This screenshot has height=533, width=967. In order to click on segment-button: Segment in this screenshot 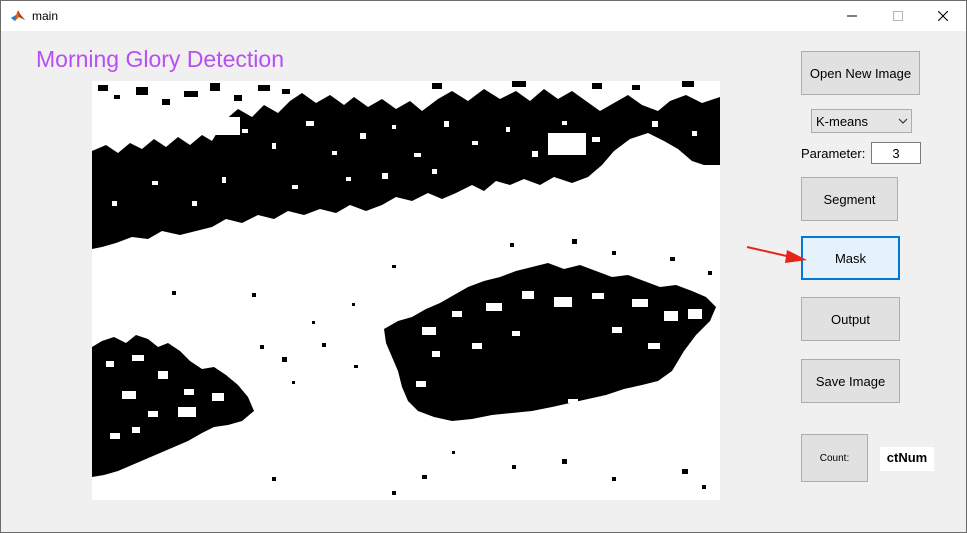, I will do `click(849, 199)`.